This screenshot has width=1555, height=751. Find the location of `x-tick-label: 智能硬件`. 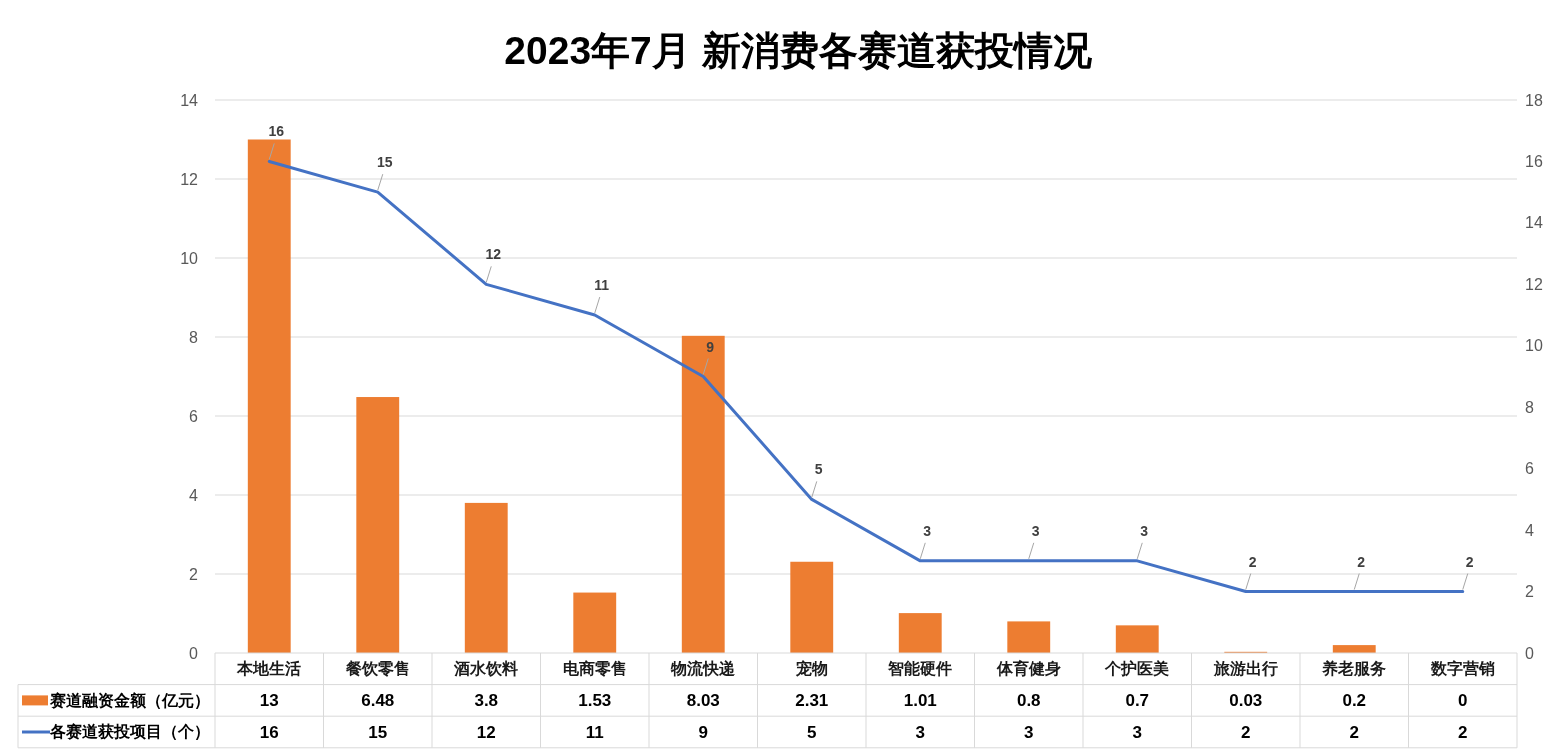

x-tick-label: 智能硬件 is located at coordinates (920, 669).